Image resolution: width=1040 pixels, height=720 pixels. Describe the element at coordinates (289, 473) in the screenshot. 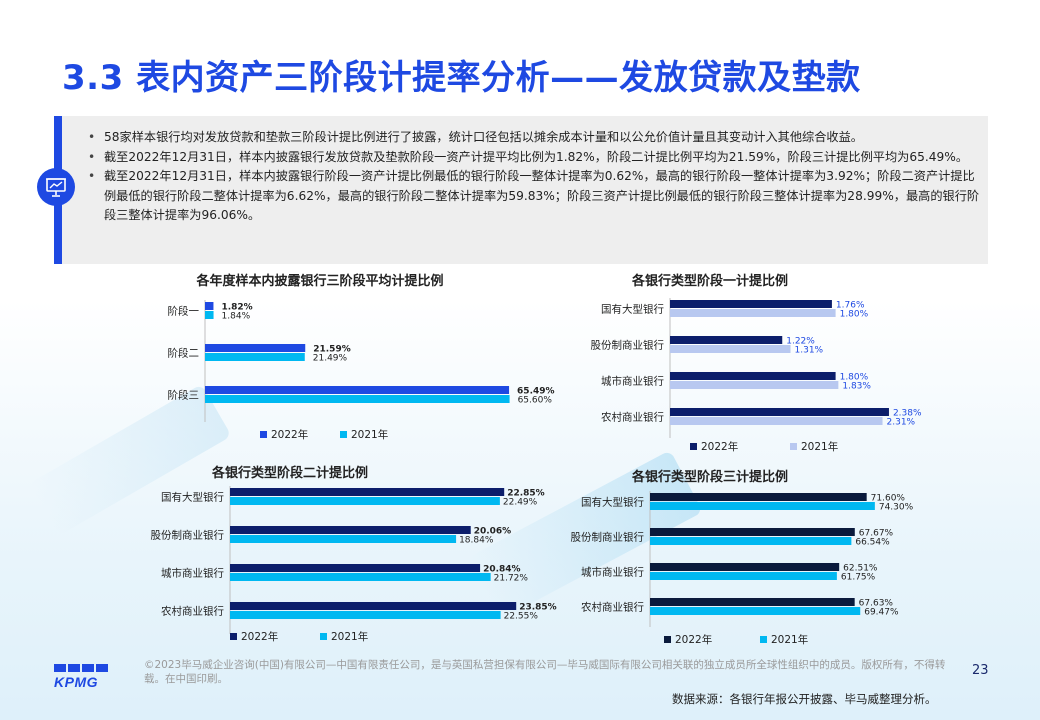

I see `chart-title: 各银行类型阶段二计提比例` at that location.